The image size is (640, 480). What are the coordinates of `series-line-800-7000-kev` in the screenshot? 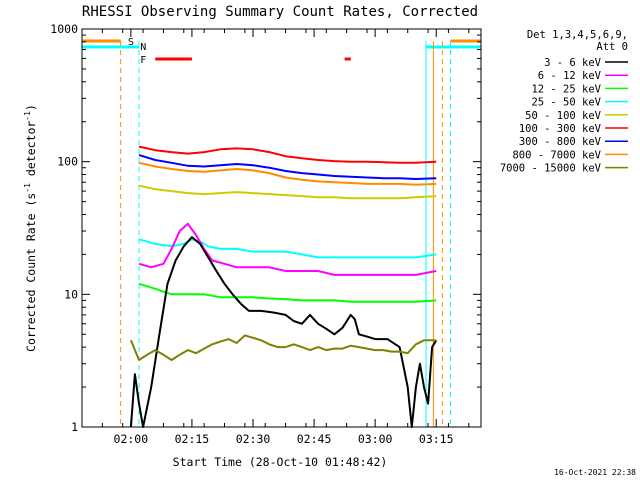 It's located at (287, 173).